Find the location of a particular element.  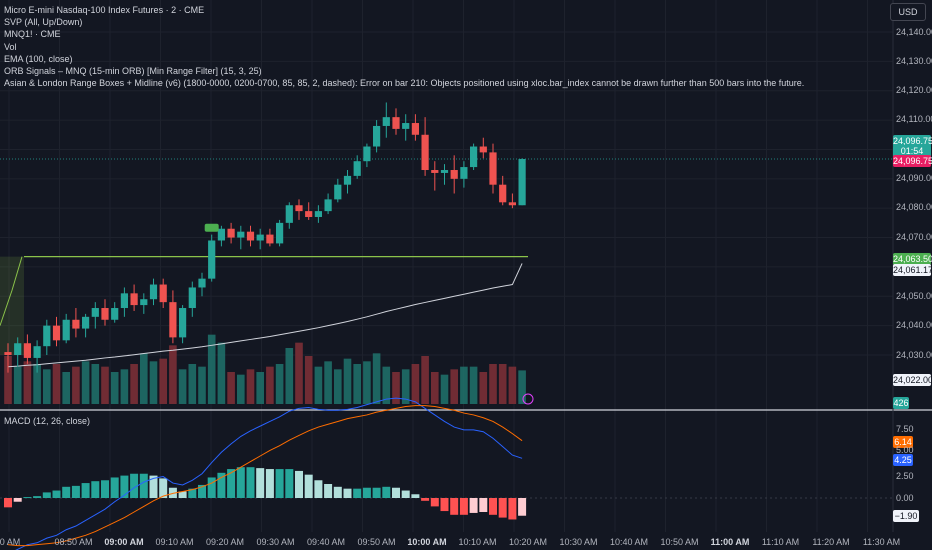

indicator-svp: SVP (All, Up/Down) is located at coordinates (43, 22).